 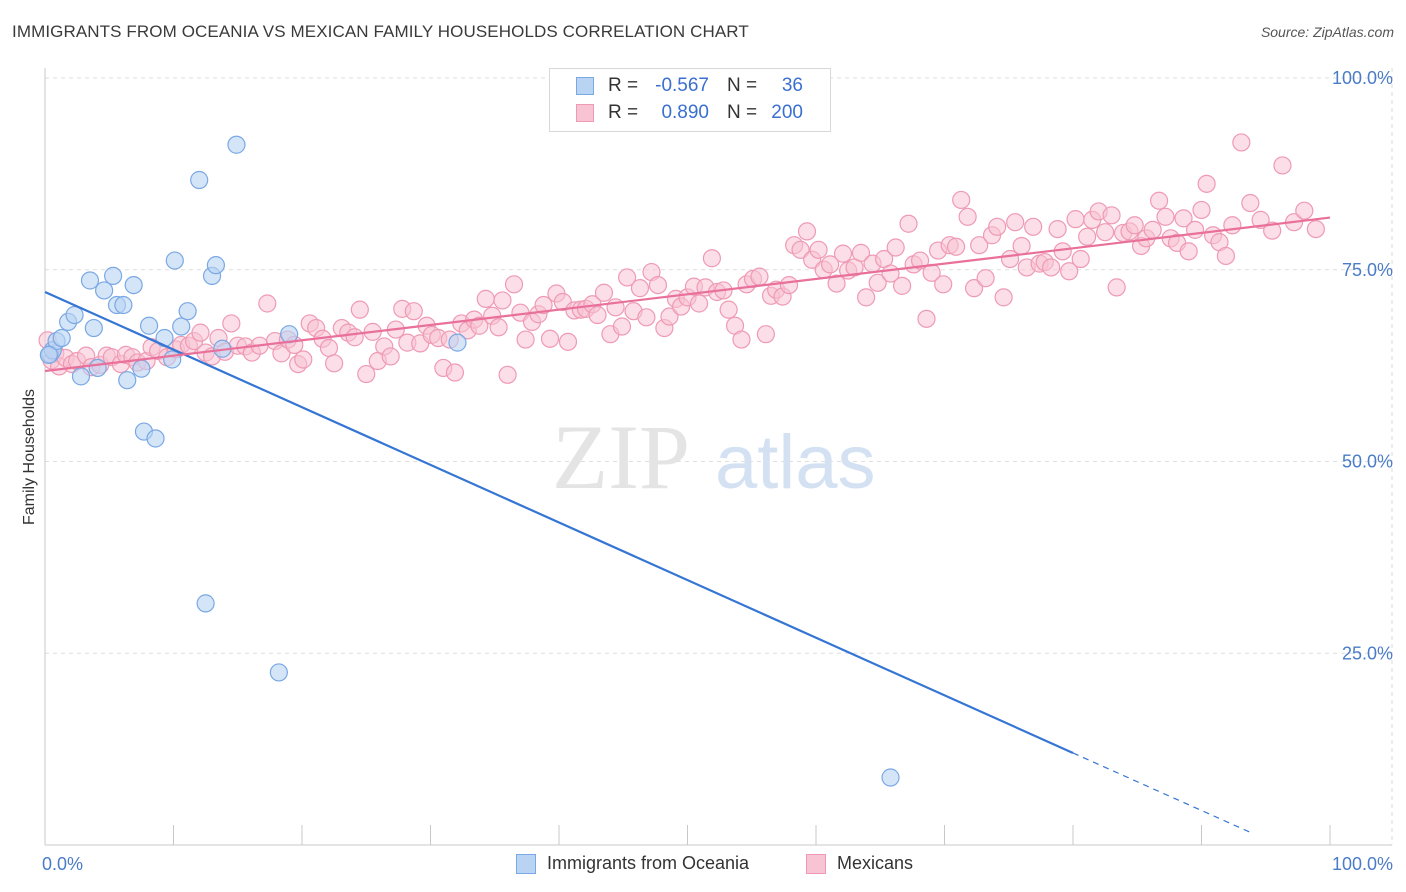 What do you see at coordinates (1163, 793) in the screenshot?
I see `oceania-trend-extension` at bounding box center [1163, 793].